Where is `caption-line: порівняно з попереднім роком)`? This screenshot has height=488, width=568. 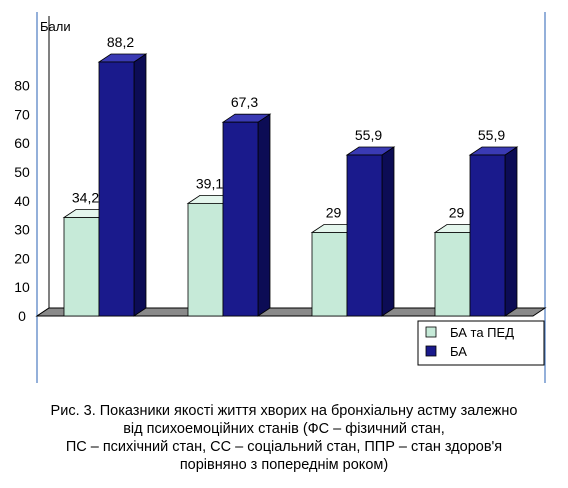
caption-line: порівняно з попереднім роком) is located at coordinates (284, 465).